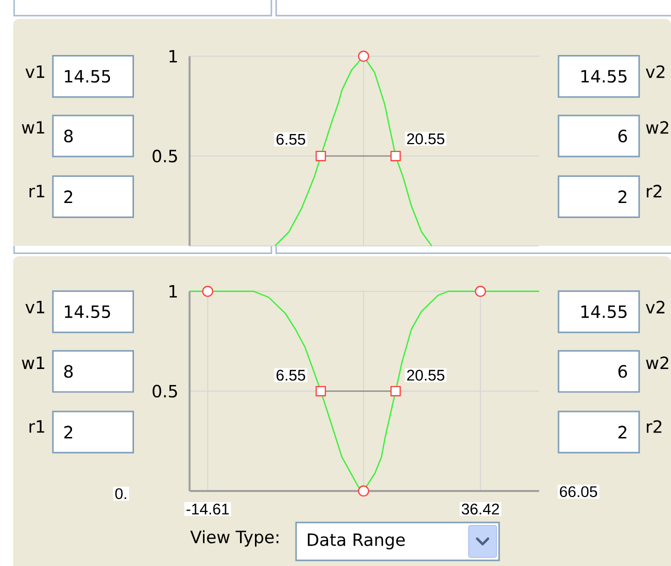  I want to click on text: 66.05, so click(579, 491).